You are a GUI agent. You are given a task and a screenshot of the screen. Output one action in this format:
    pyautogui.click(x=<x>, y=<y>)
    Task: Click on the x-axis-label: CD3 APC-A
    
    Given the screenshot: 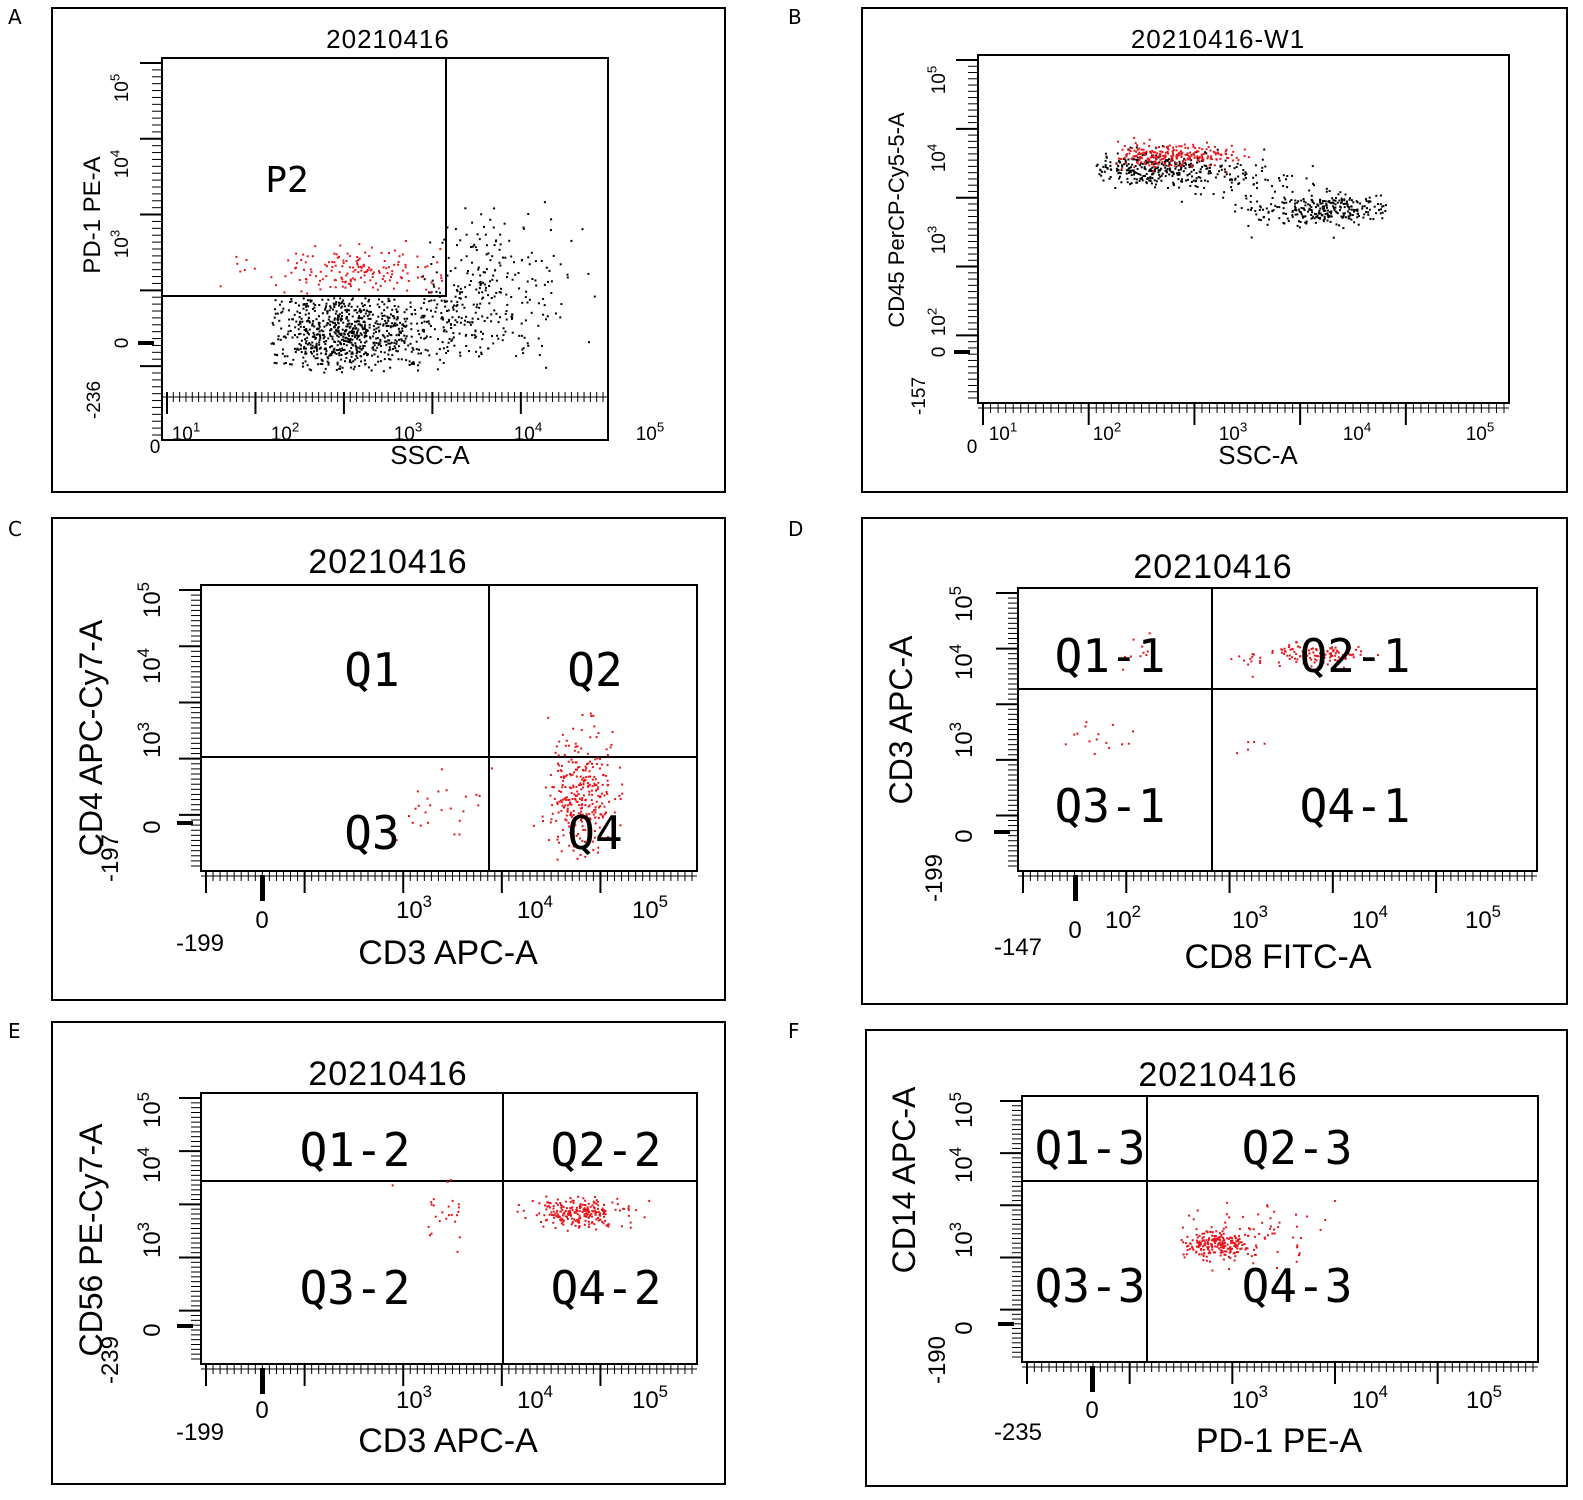 What is the action you would take?
    pyautogui.click(x=448, y=953)
    